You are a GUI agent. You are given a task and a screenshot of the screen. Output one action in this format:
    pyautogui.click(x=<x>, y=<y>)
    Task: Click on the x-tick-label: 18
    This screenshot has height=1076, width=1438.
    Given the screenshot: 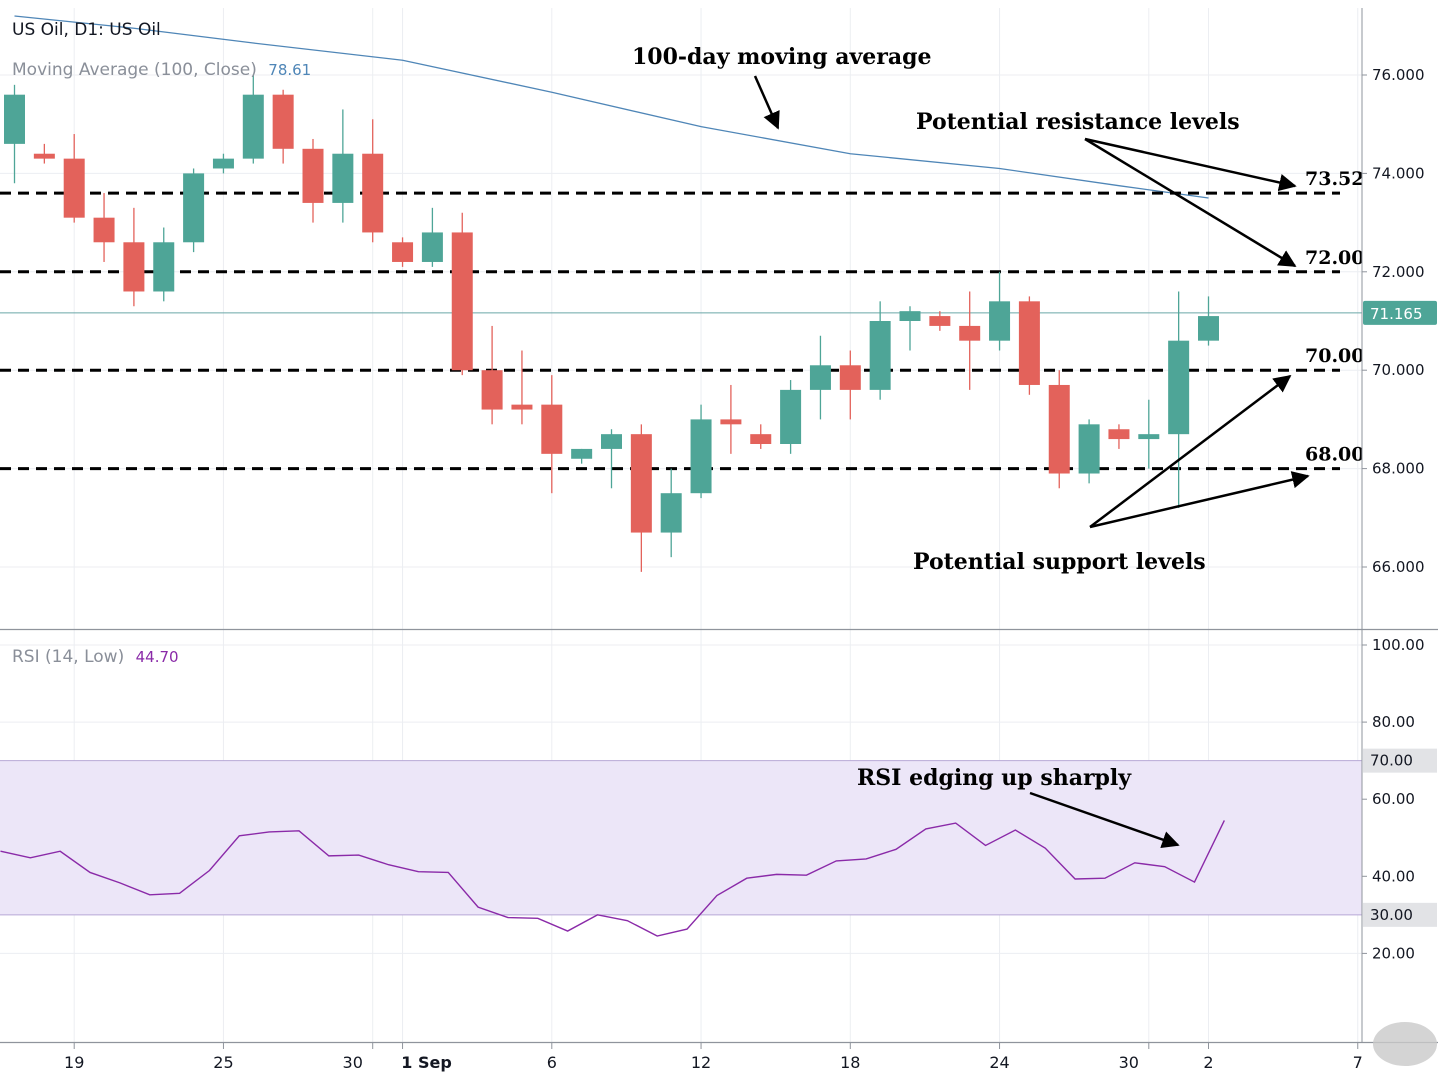 What is the action you would take?
    pyautogui.click(x=850, y=1062)
    